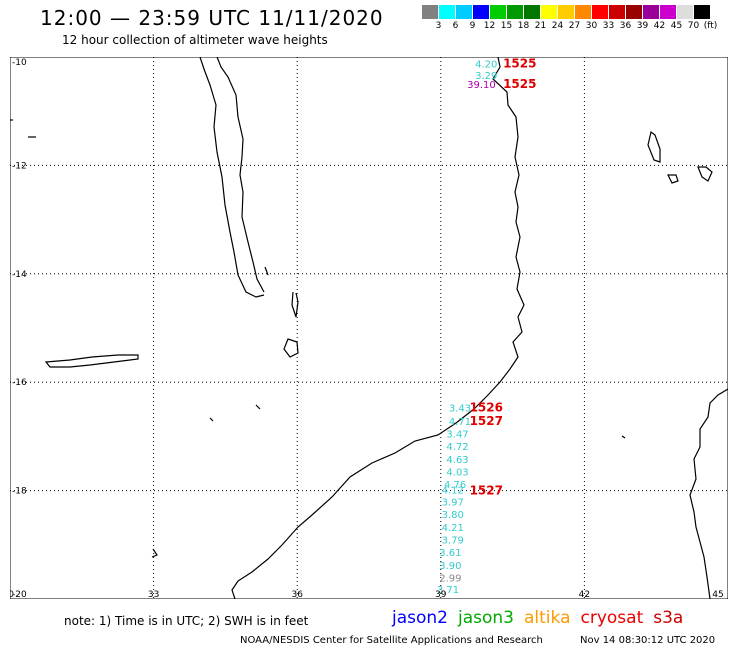 The image size is (740, 650). What do you see at coordinates (486, 65) in the screenshot?
I see `wave-height-label: 4.20` at bounding box center [486, 65].